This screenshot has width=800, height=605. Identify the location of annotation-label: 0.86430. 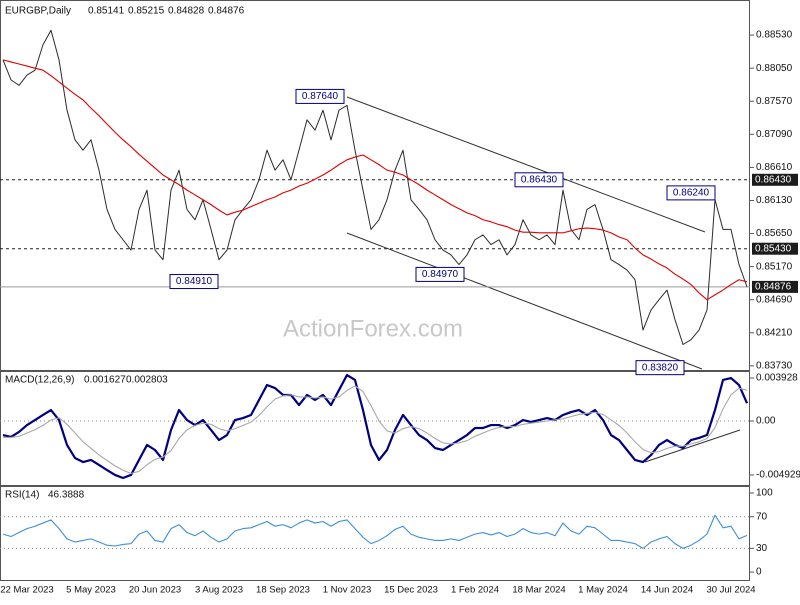
(539, 179).